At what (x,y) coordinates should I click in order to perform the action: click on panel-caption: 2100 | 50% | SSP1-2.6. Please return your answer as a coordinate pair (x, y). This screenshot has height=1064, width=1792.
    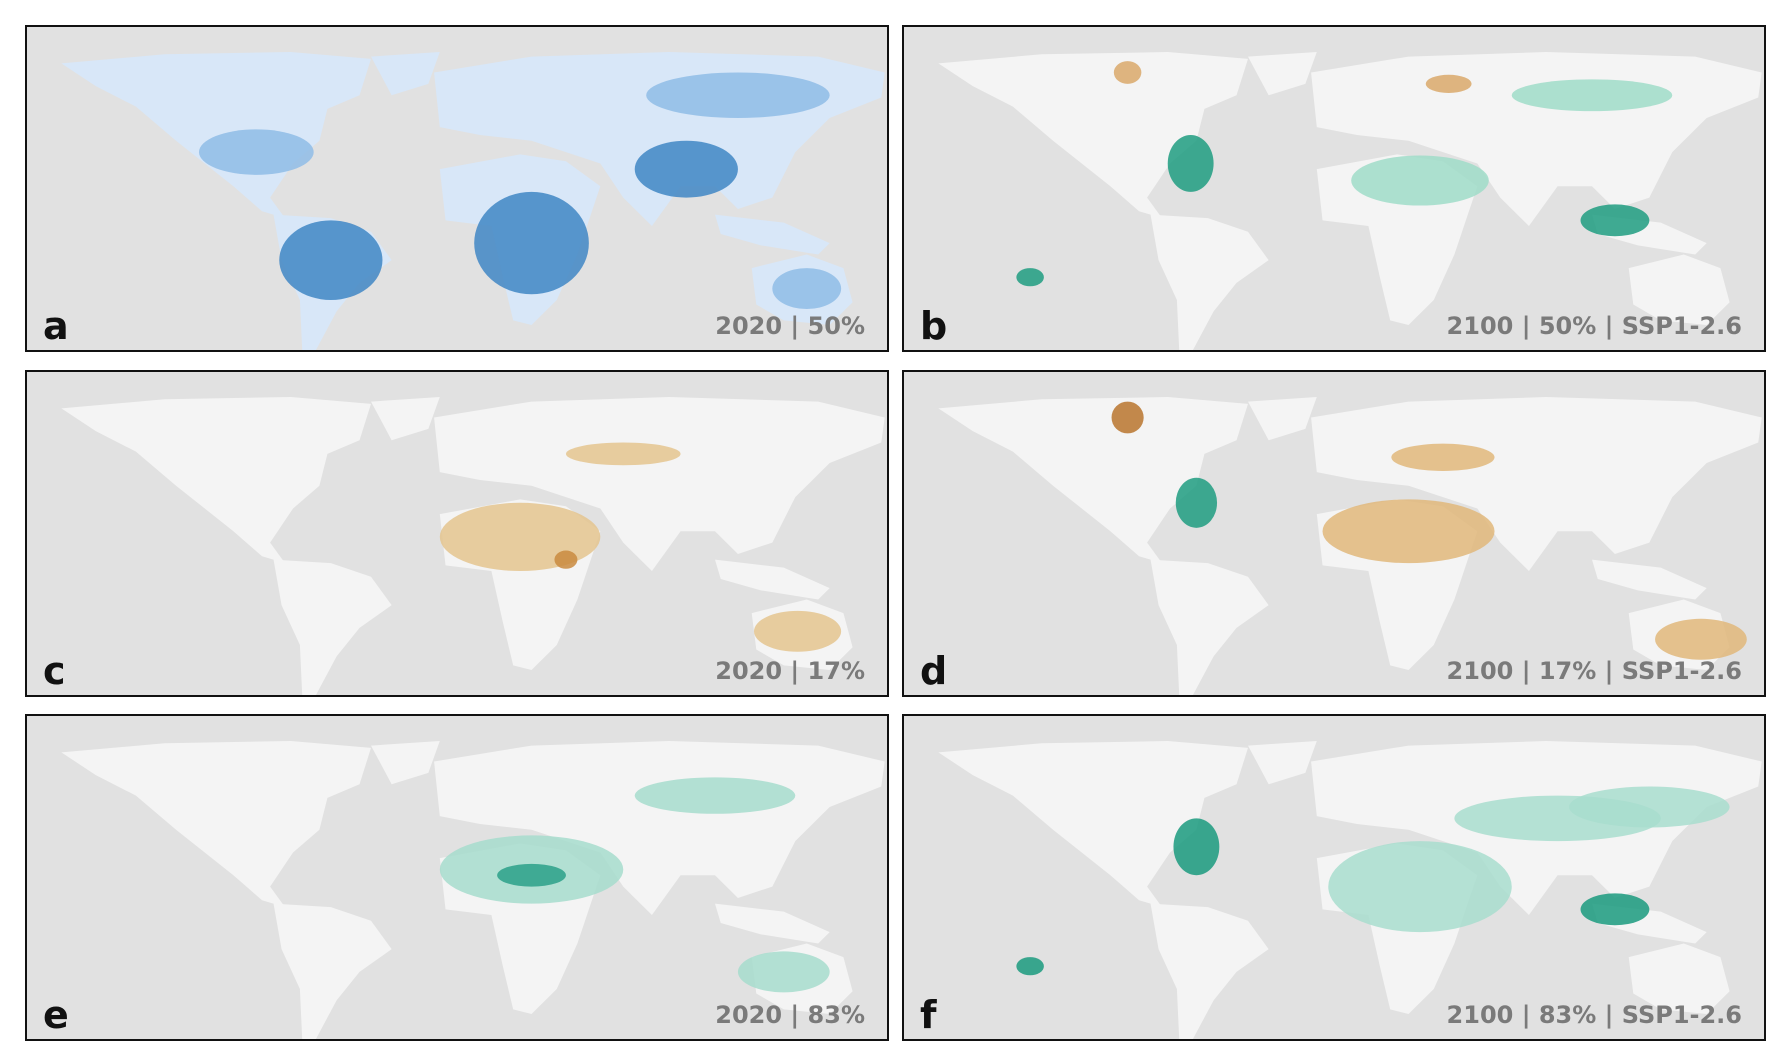
    Looking at the image, I should click on (1594, 326).